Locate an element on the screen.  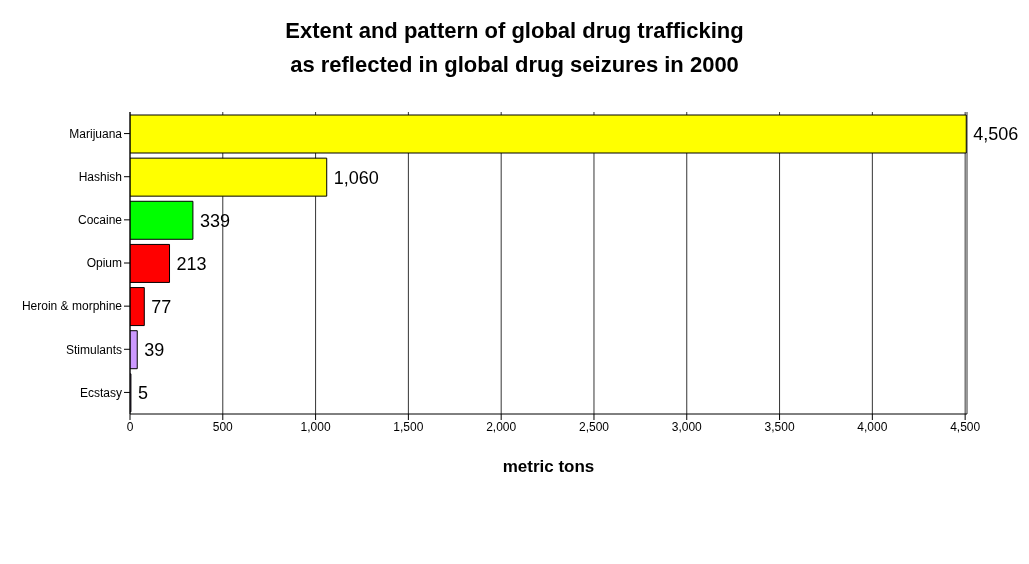
data-label: 5 is located at coordinates (142, 393).